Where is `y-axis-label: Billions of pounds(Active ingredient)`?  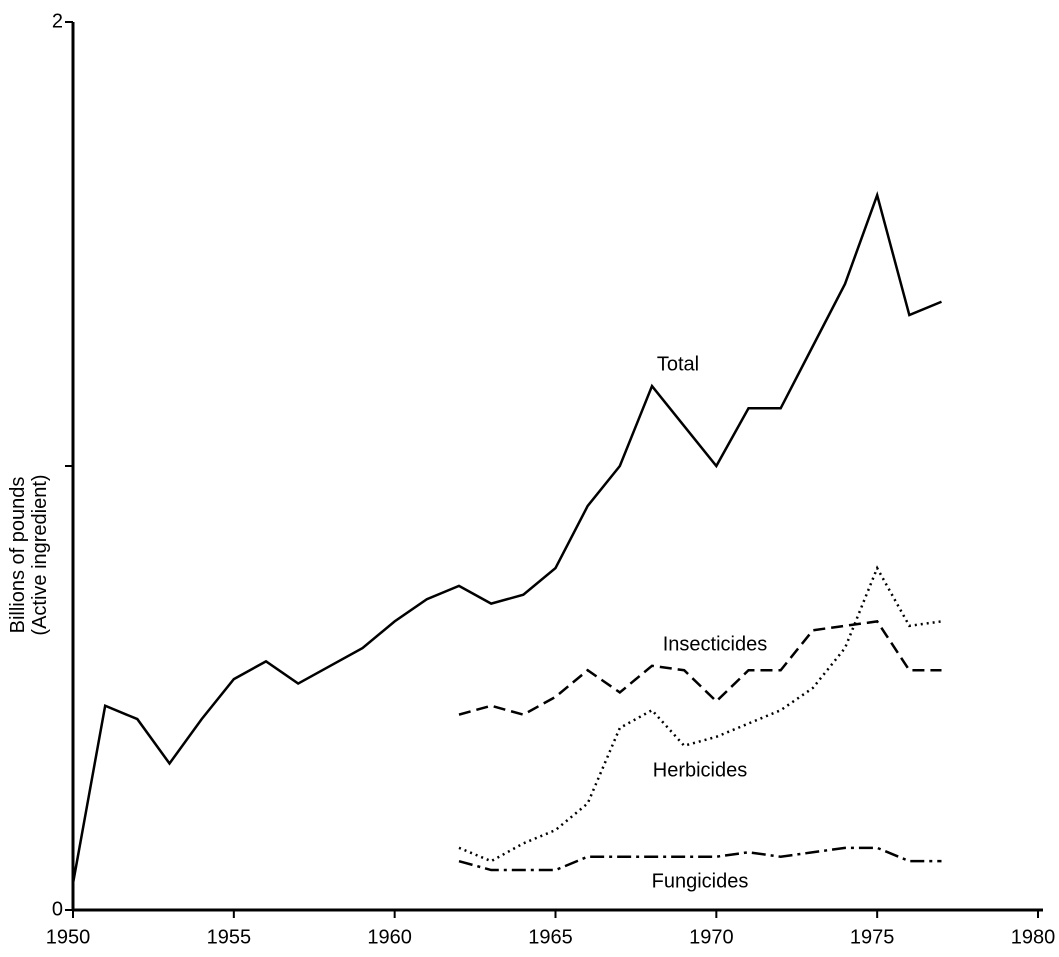 y-axis-label: Billions of pounds(Active ingredient) is located at coordinates (29, 554).